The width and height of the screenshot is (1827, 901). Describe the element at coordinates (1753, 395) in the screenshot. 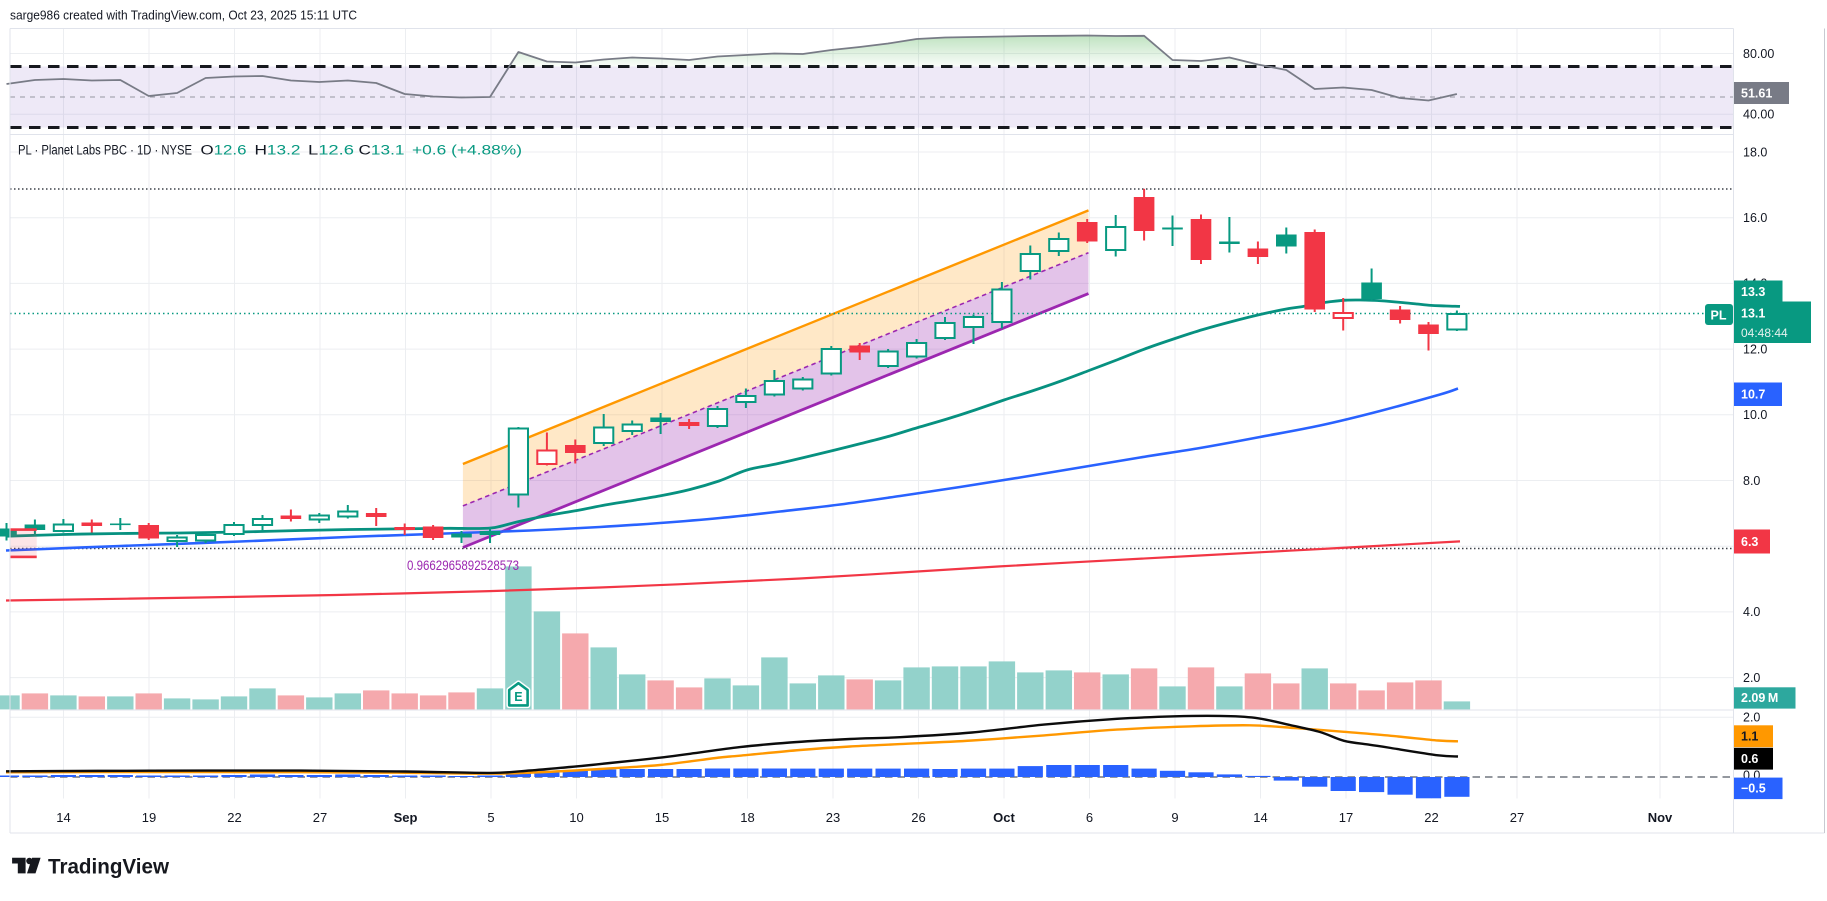

I see `svg-text: 10.7` at that location.